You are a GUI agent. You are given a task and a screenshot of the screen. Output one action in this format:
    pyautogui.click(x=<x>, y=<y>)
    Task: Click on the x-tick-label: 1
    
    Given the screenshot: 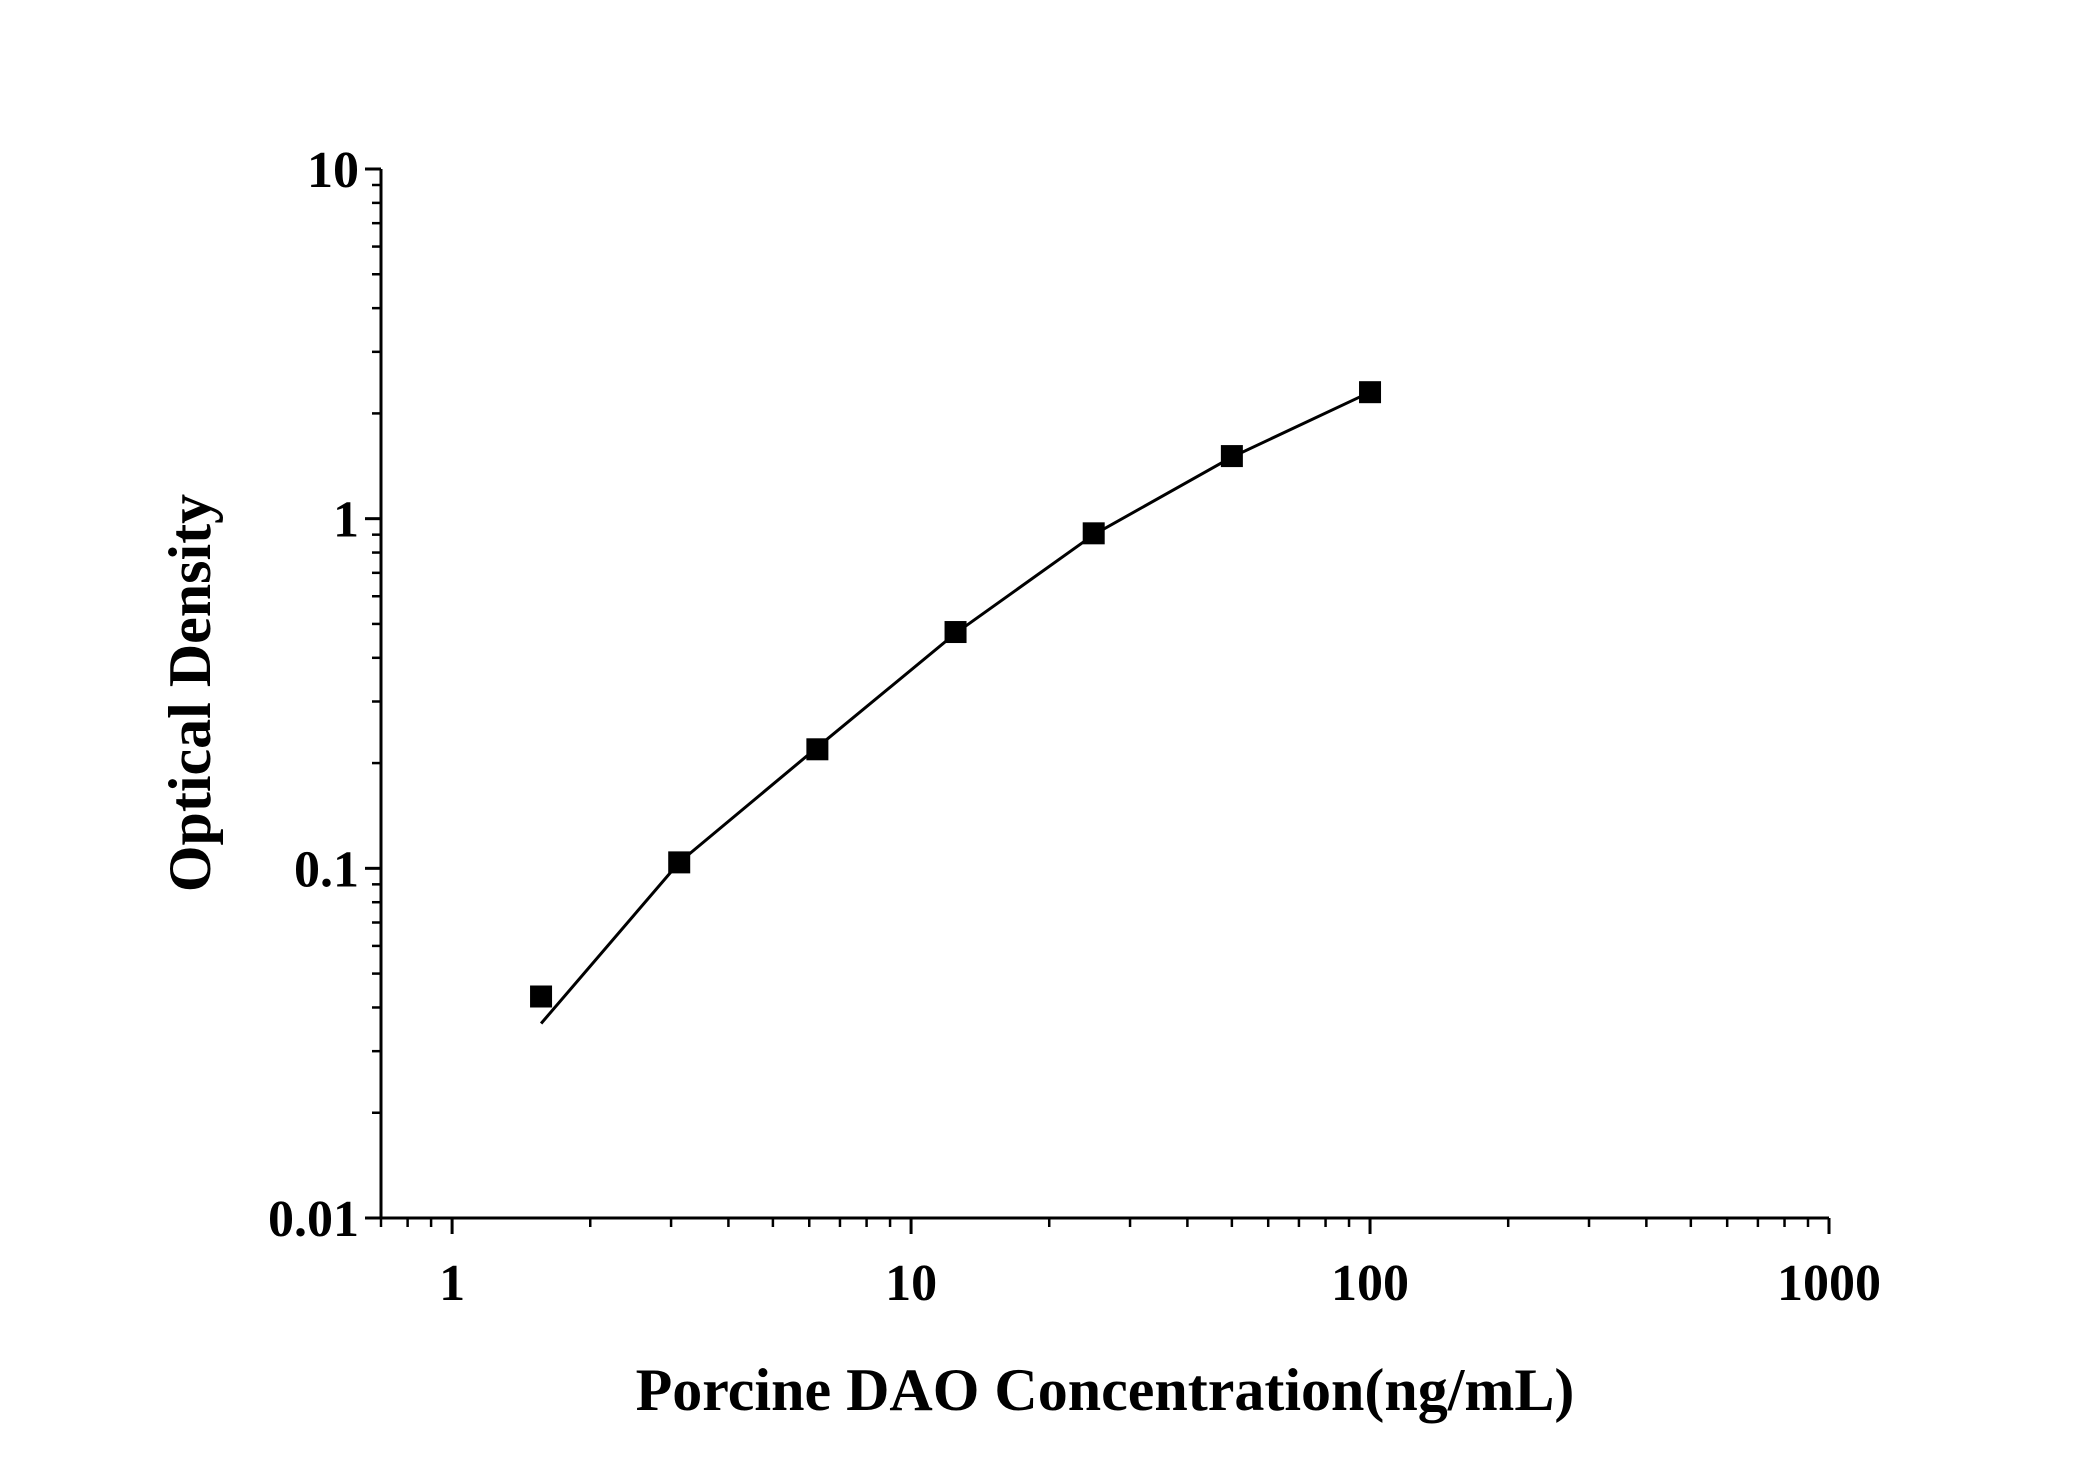 What is the action you would take?
    pyautogui.click(x=452, y=1283)
    